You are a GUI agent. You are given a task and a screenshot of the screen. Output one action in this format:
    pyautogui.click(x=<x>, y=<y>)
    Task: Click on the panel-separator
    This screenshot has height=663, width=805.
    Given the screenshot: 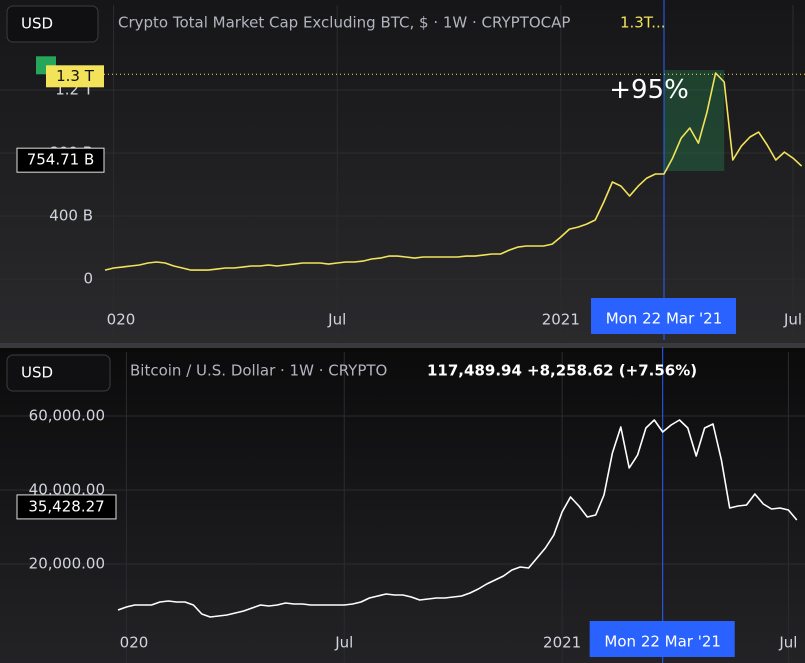 What is the action you would take?
    pyautogui.click(x=402, y=345)
    